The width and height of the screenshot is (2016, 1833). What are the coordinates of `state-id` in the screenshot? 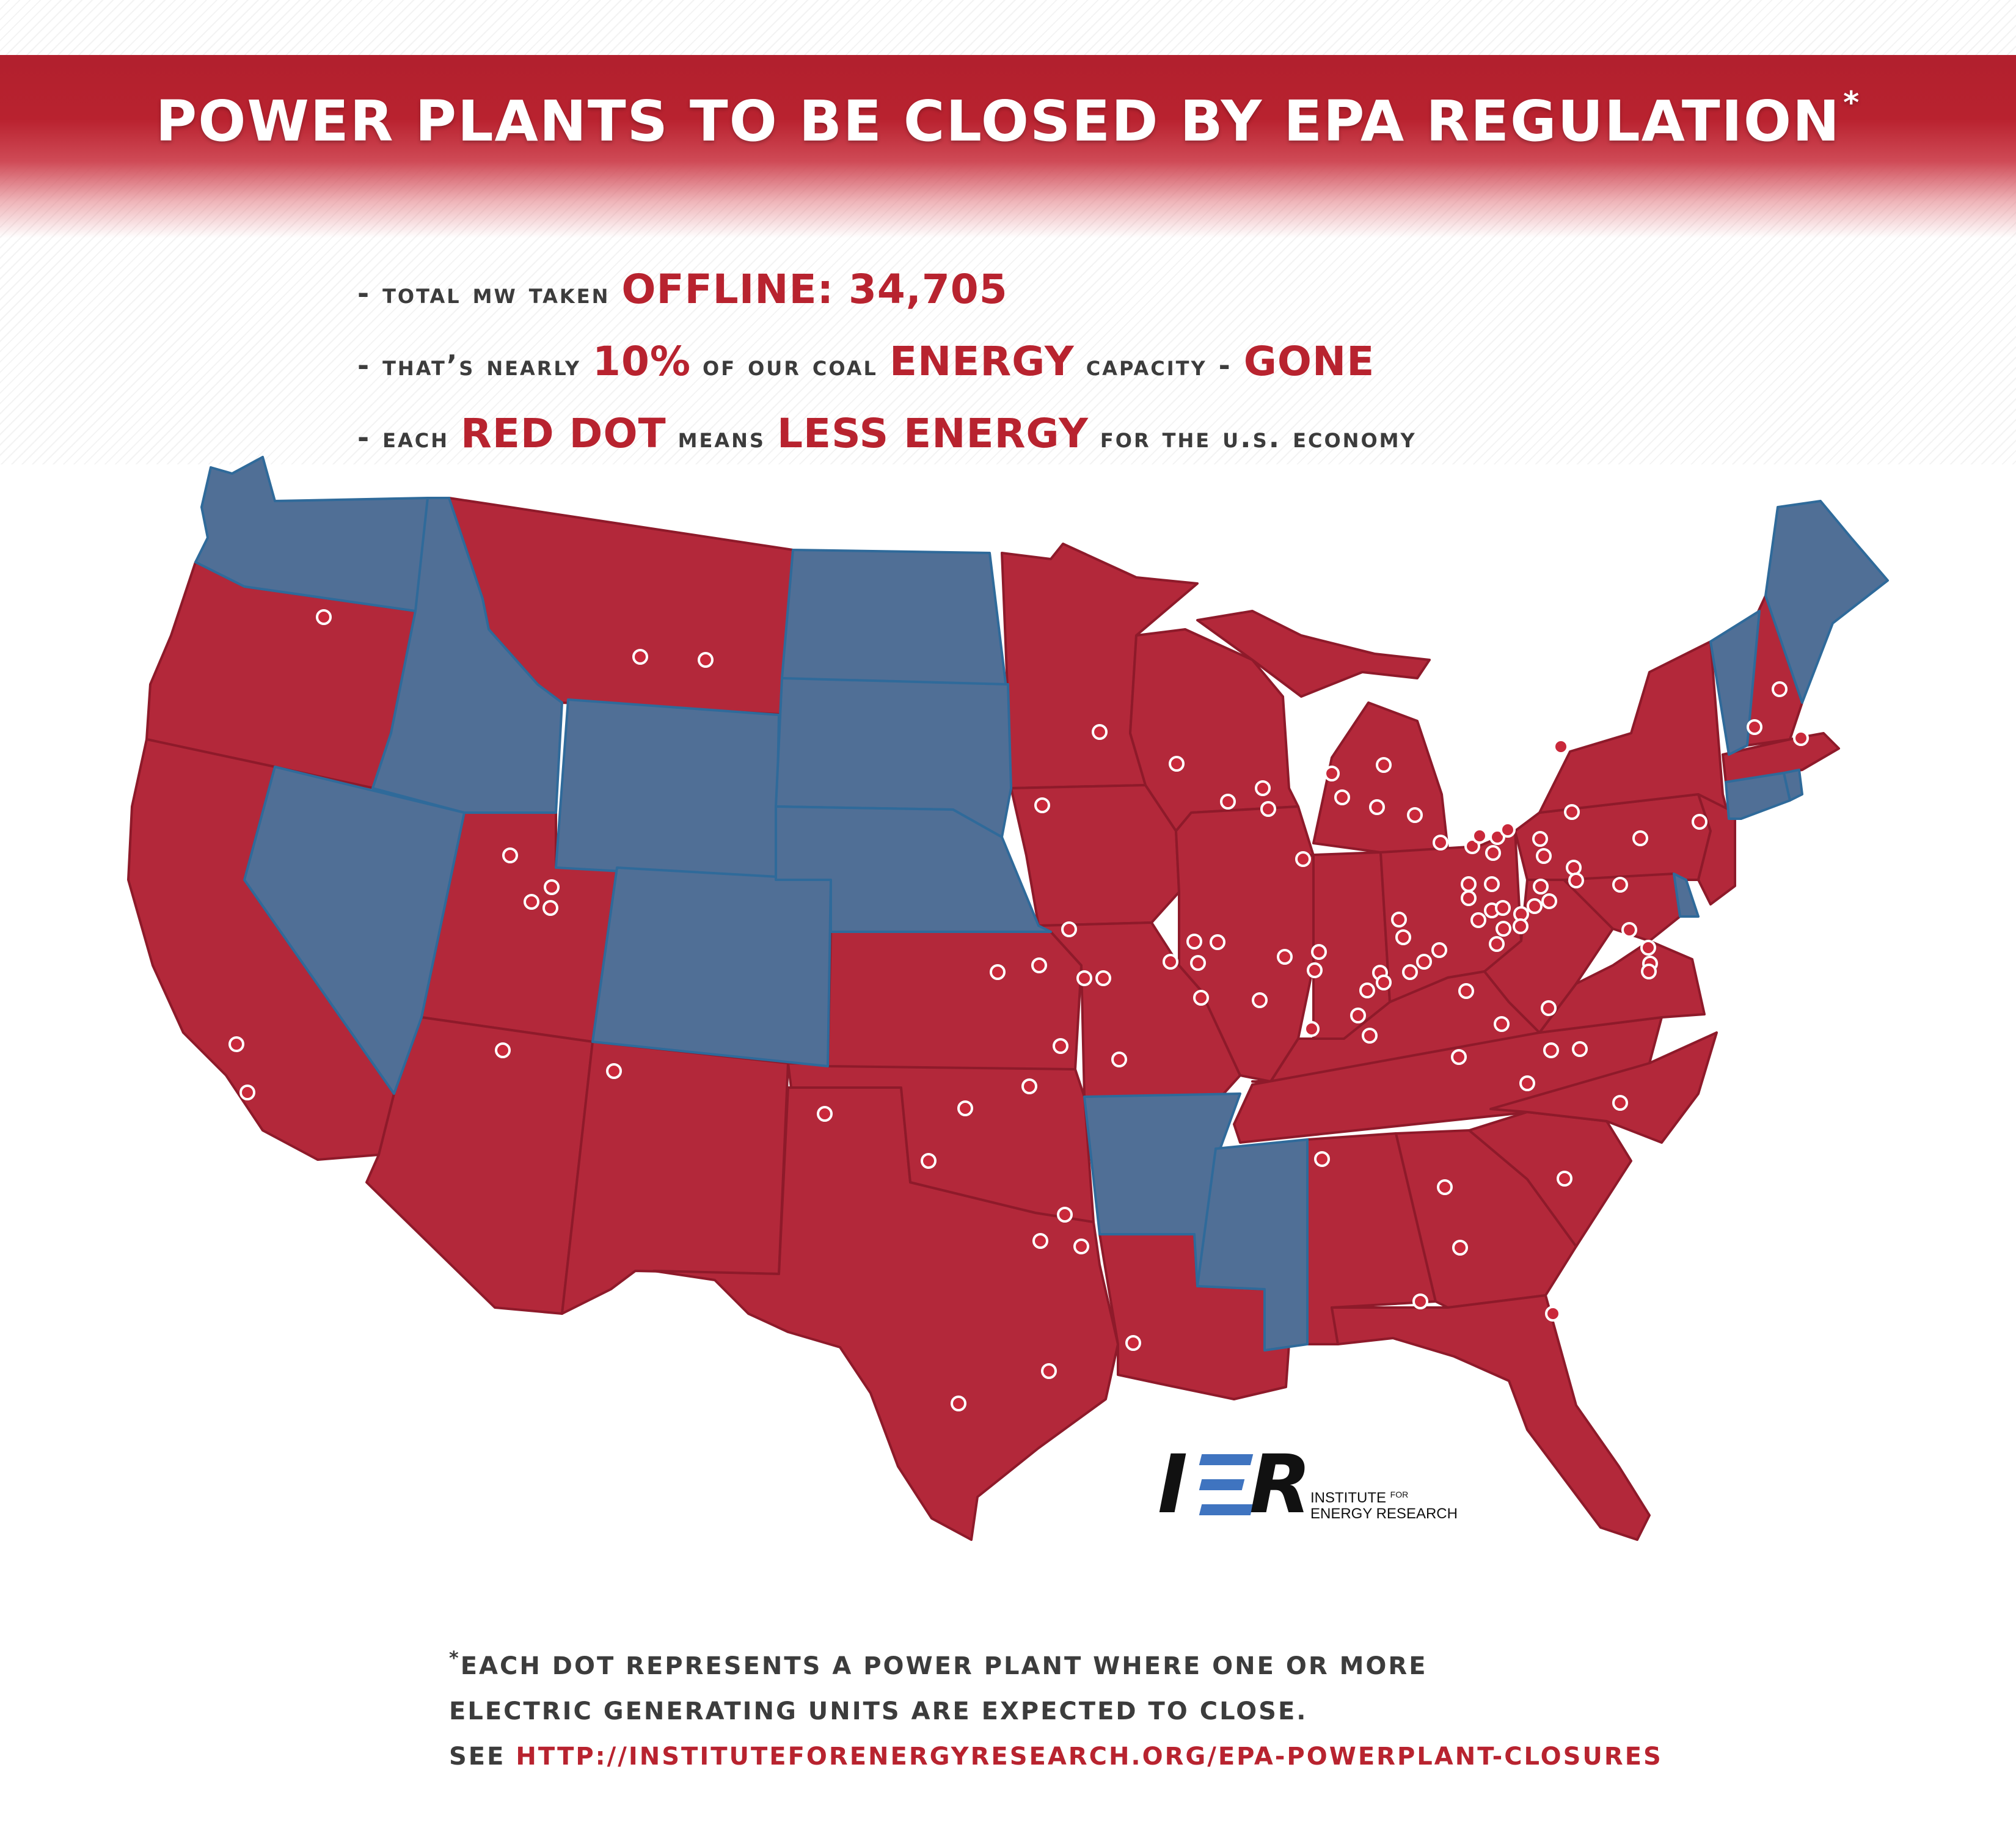 It's located at (467, 655).